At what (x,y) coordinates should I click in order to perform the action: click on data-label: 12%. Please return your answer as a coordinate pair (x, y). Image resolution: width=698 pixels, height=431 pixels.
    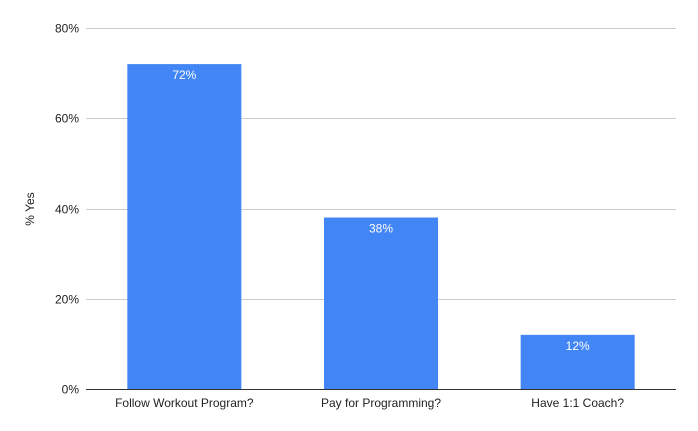
    Looking at the image, I should click on (578, 346).